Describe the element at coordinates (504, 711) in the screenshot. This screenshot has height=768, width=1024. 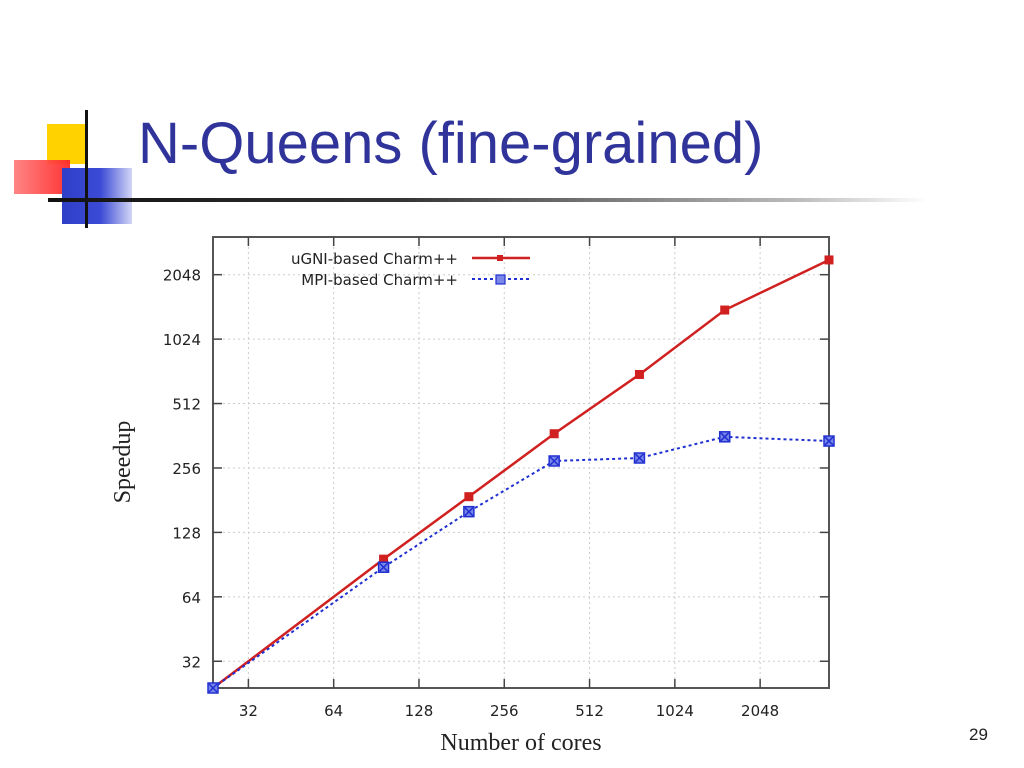
I see `x-tick-label: 256` at that location.